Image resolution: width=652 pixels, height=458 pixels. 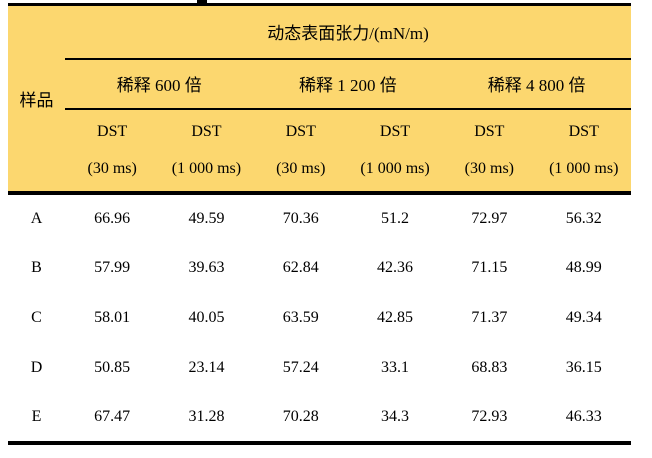 I want to click on dst-value: 72.93, so click(x=489, y=416).